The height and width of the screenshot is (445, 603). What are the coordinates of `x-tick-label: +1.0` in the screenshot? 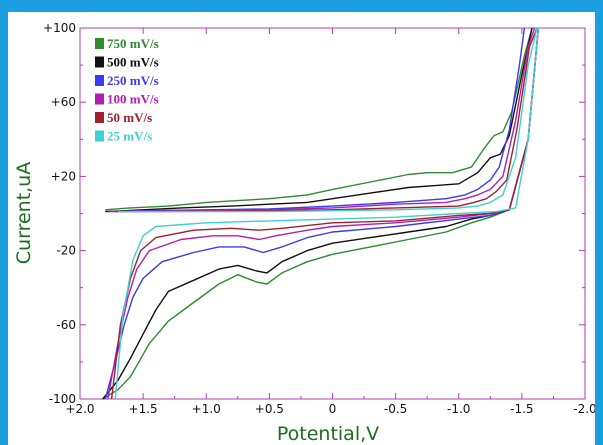 It's located at (206, 409).